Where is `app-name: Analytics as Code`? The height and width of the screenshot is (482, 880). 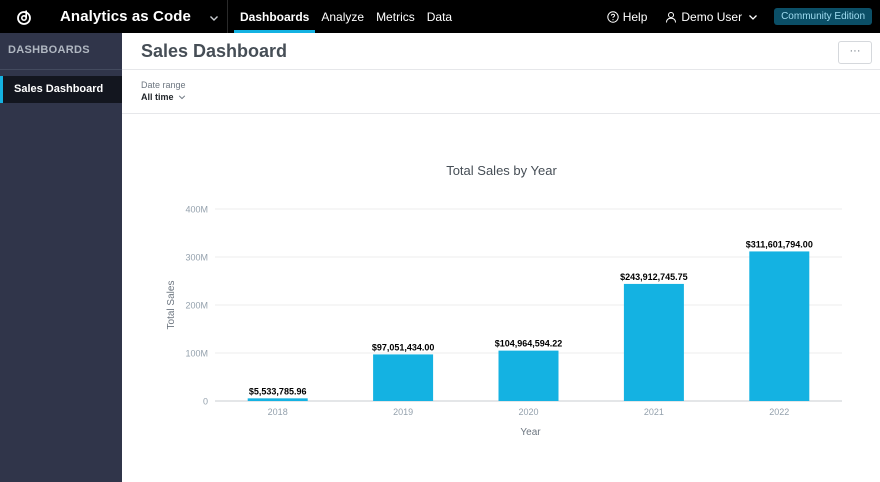
app-name: Analytics as Code is located at coordinates (125, 16).